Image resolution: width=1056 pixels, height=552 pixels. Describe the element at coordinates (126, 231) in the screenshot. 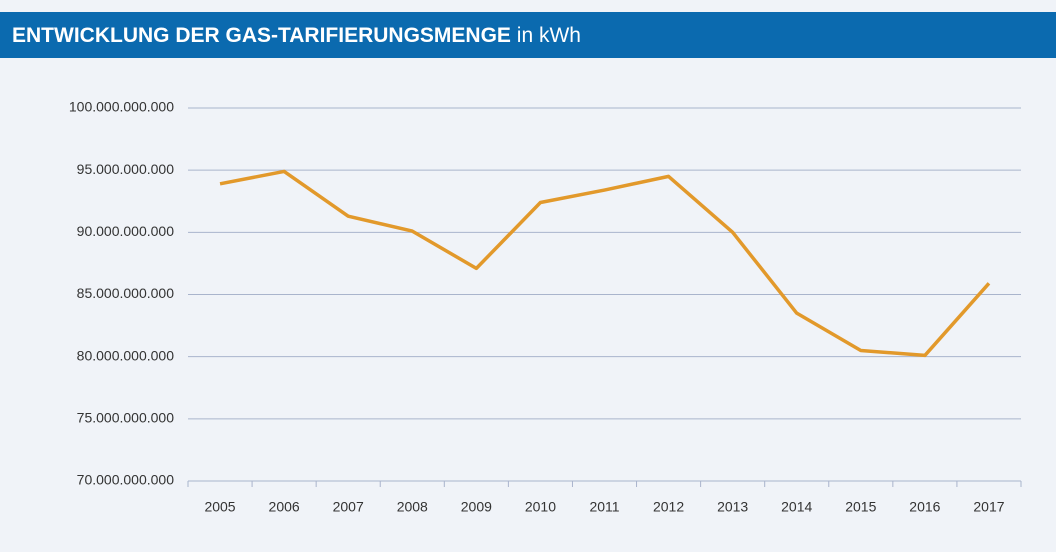

I see `y-tick-label: 90.000.000.000` at that location.